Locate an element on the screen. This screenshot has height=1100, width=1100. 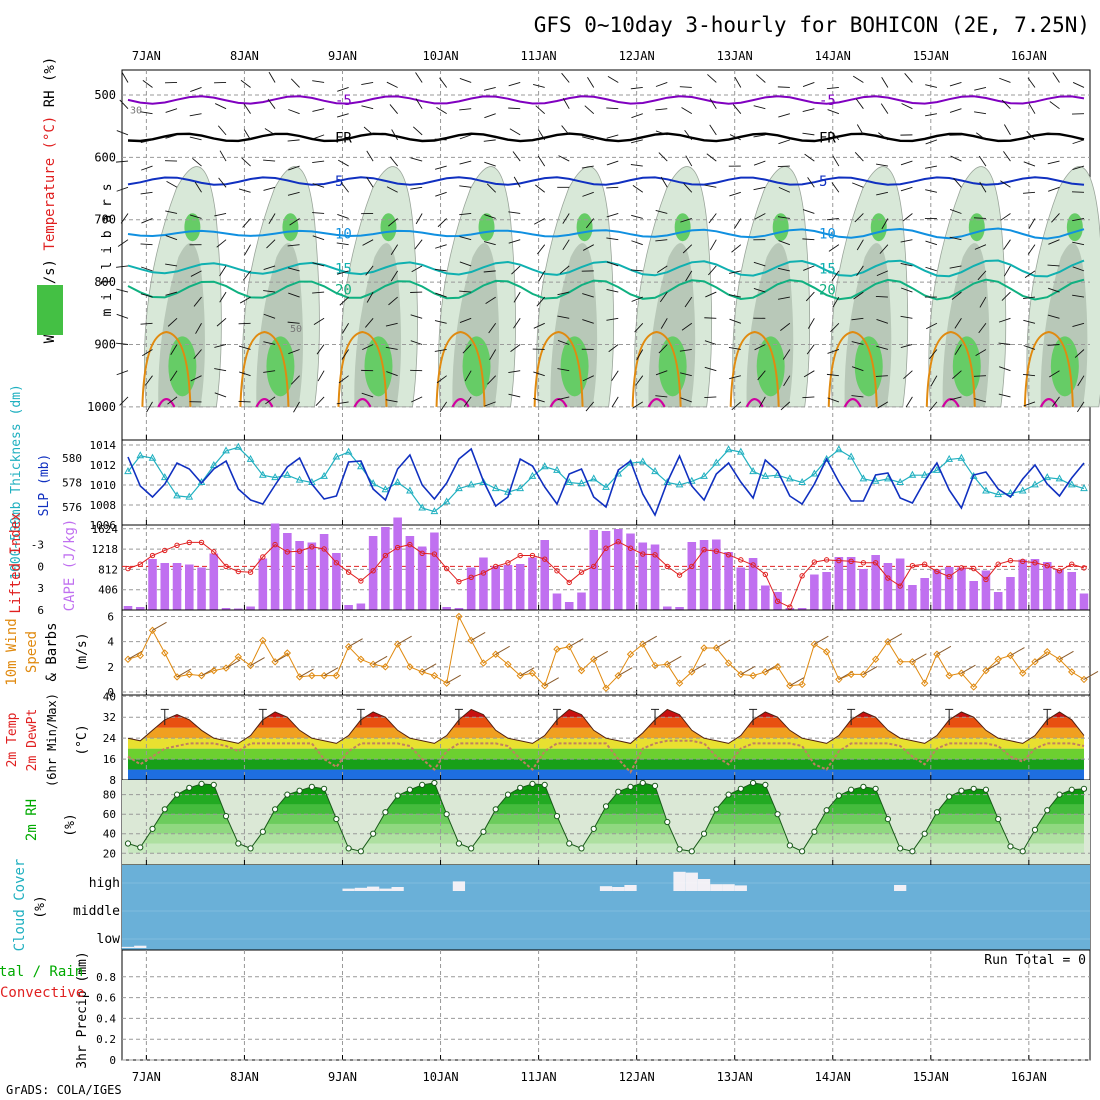
precip-tick-label: 0.4 is located at coordinates (106, 1018).